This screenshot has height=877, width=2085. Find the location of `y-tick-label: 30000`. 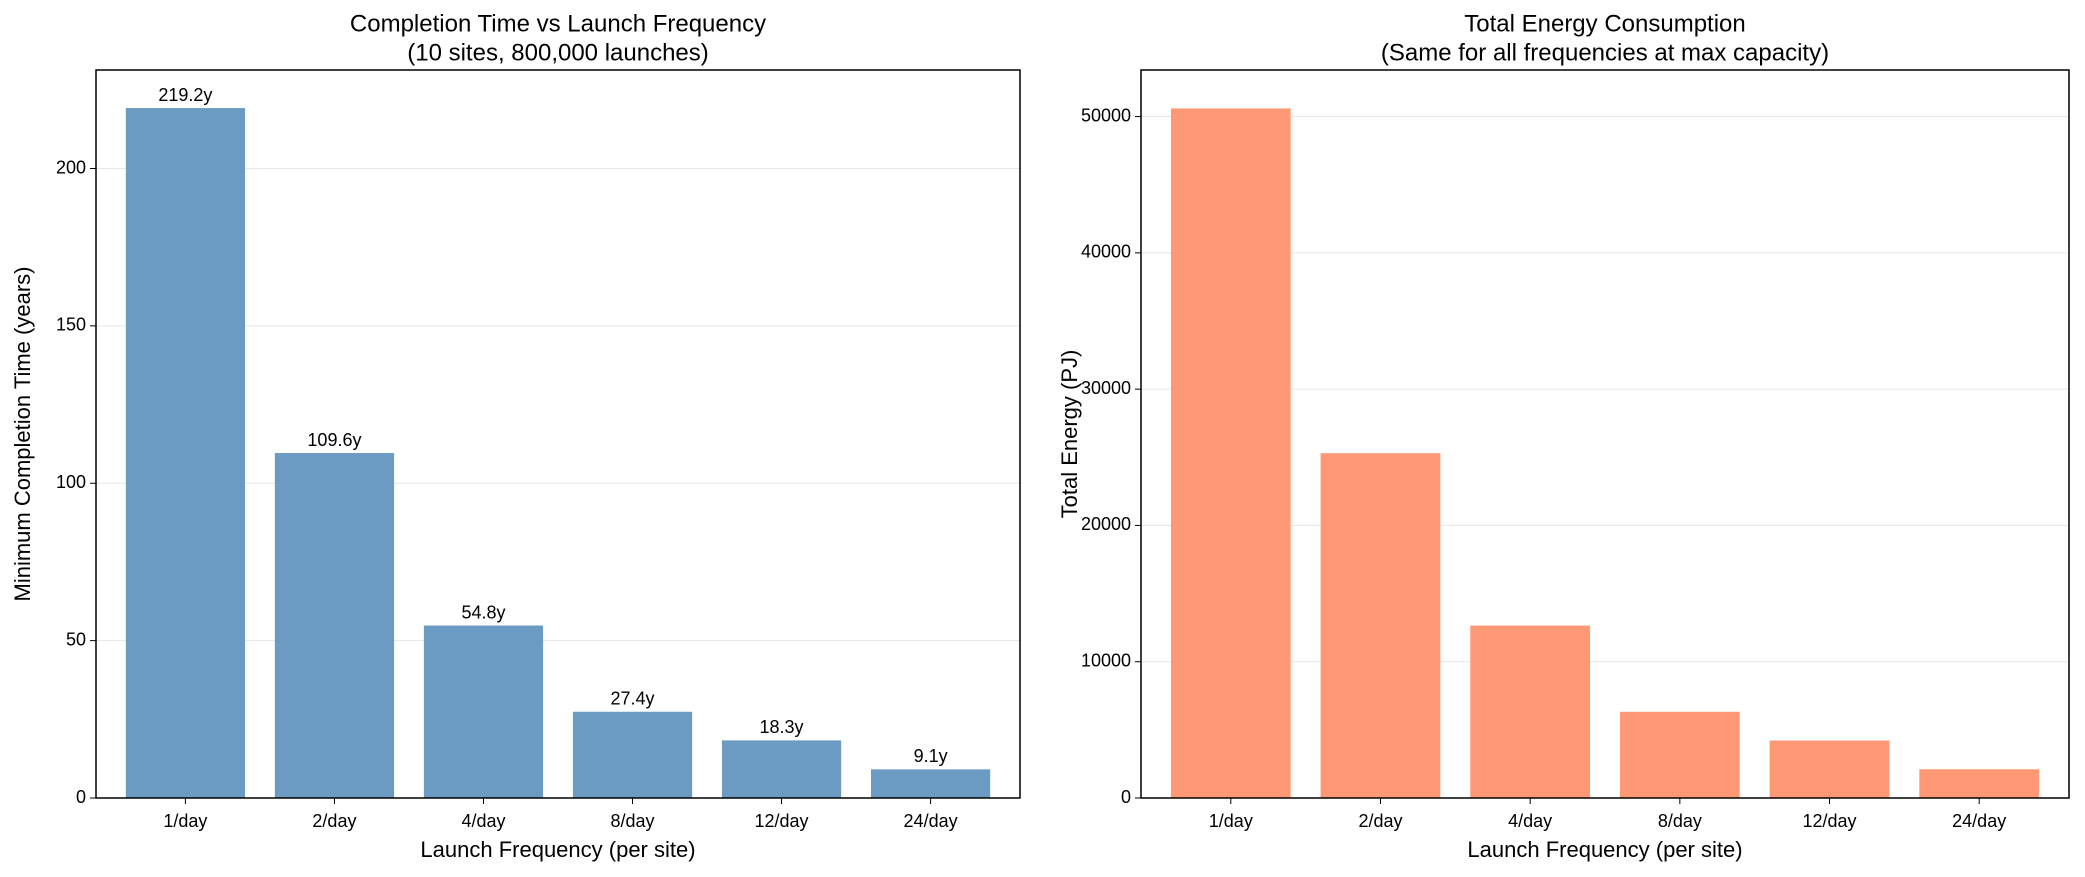

y-tick-label: 30000 is located at coordinates (1106, 388).